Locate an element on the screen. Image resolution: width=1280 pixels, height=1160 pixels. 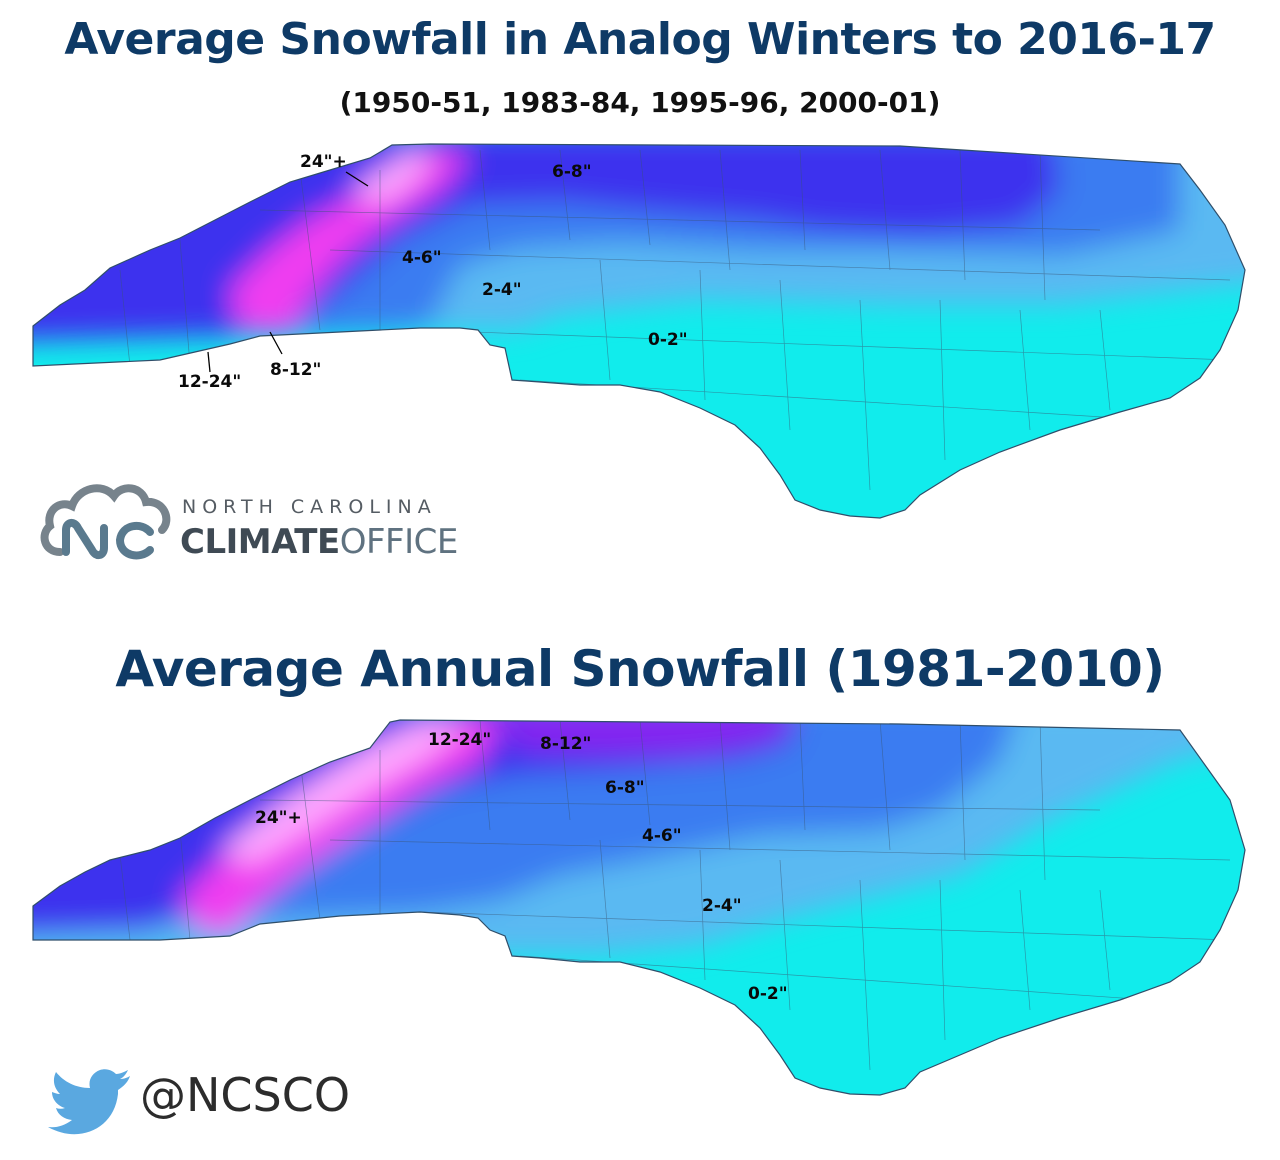
map1-leader-24plus is located at coordinates (357, 179).